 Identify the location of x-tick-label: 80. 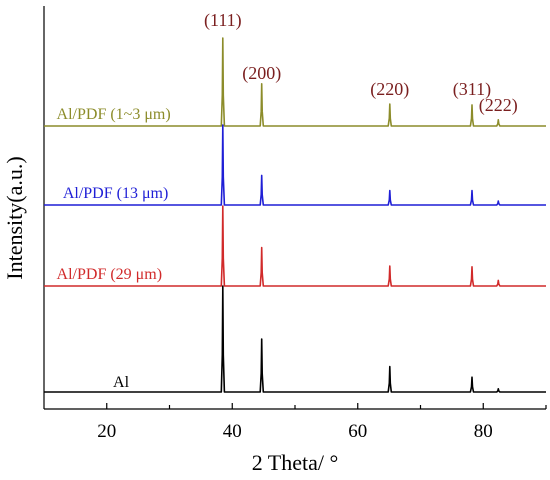
(483, 431).